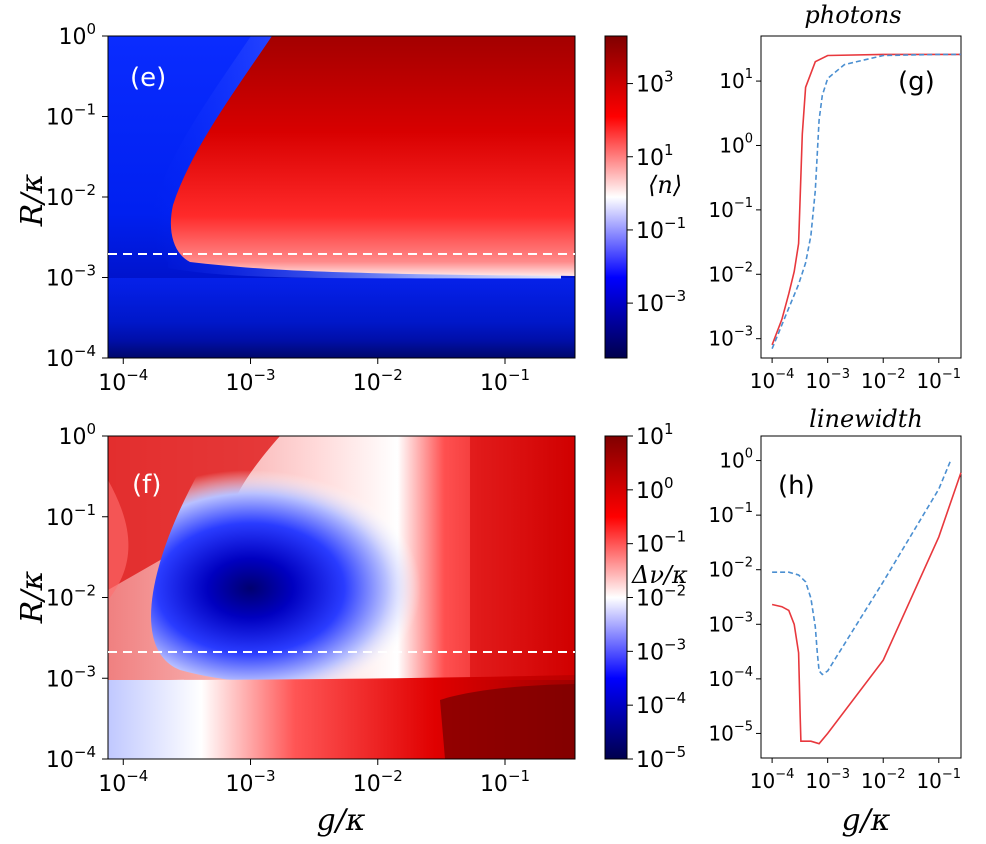 Image resolution: width=986 pixels, height=844 pixels. I want to click on panel-g-label: (g), so click(916, 82).